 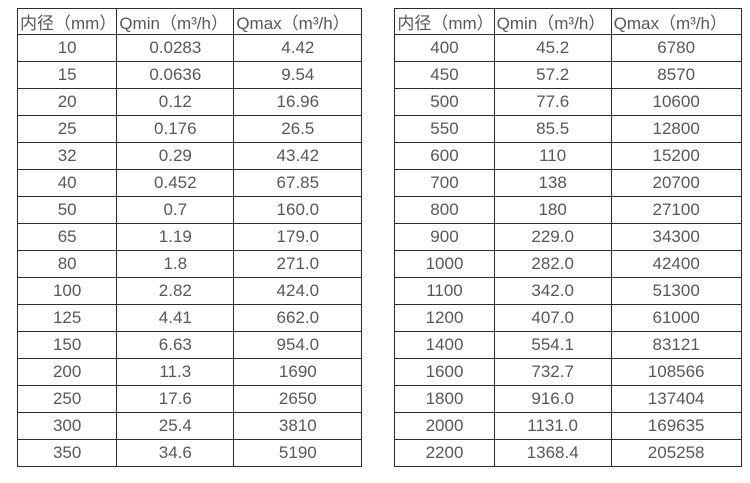 I want to click on qmin-cell: 0.29, so click(x=175, y=156).